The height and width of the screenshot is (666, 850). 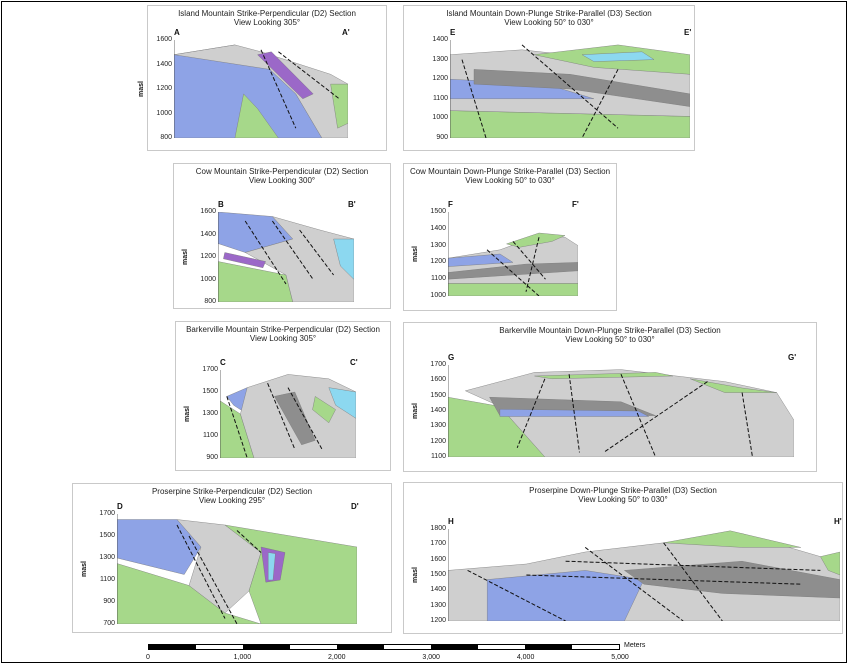 I want to click on scale-tick-label: 4,000, so click(x=525, y=657).